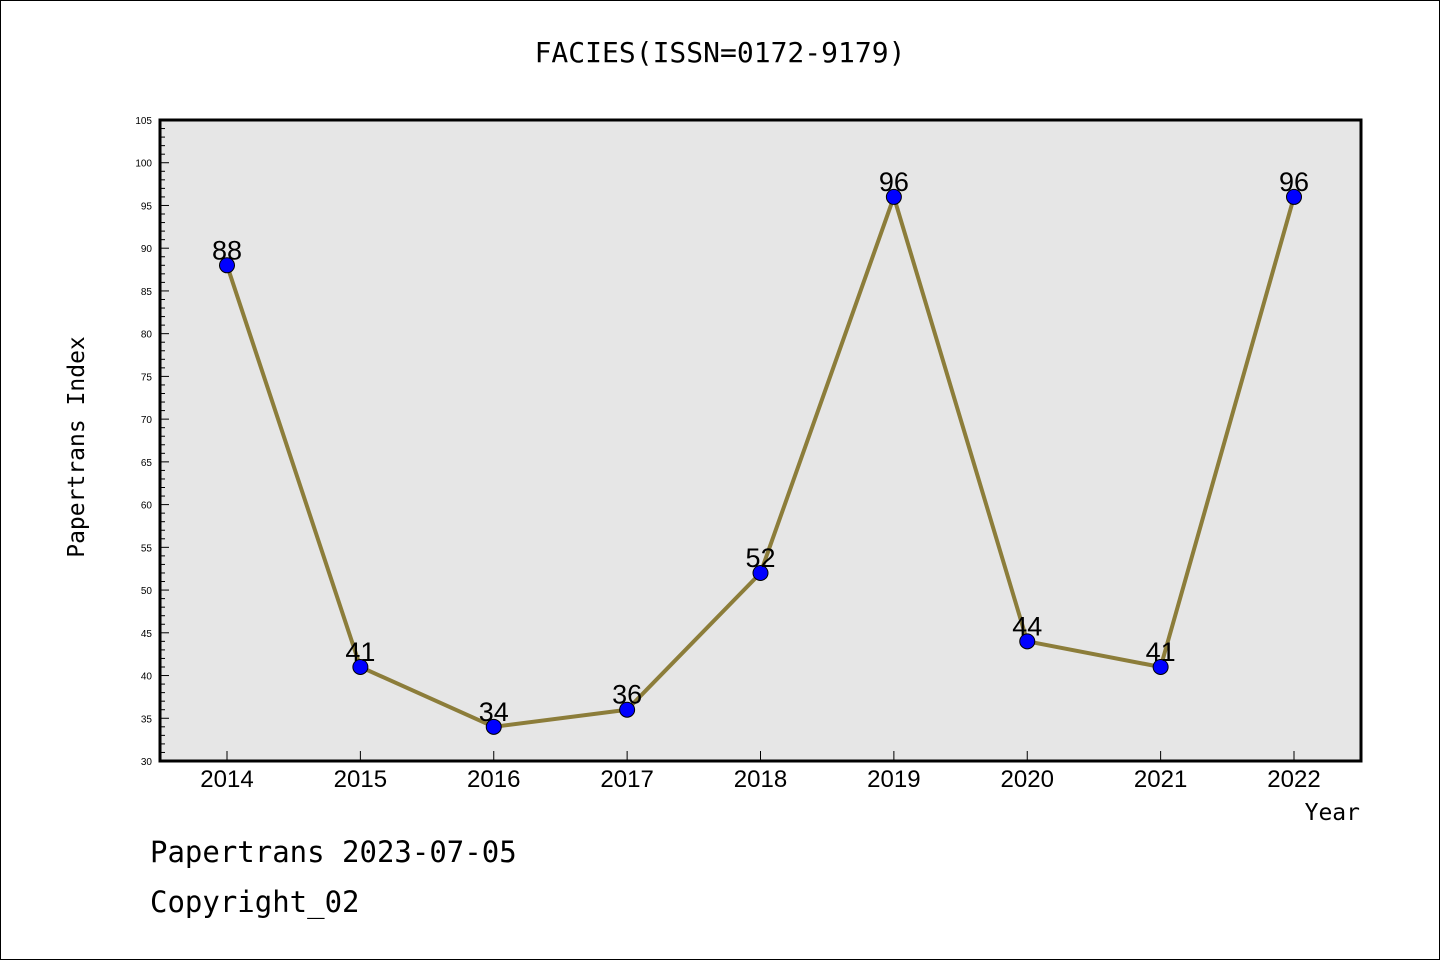  Describe the element at coordinates (333, 852) in the screenshot. I see `footer-date: Papertrans 2023-07-05` at that location.